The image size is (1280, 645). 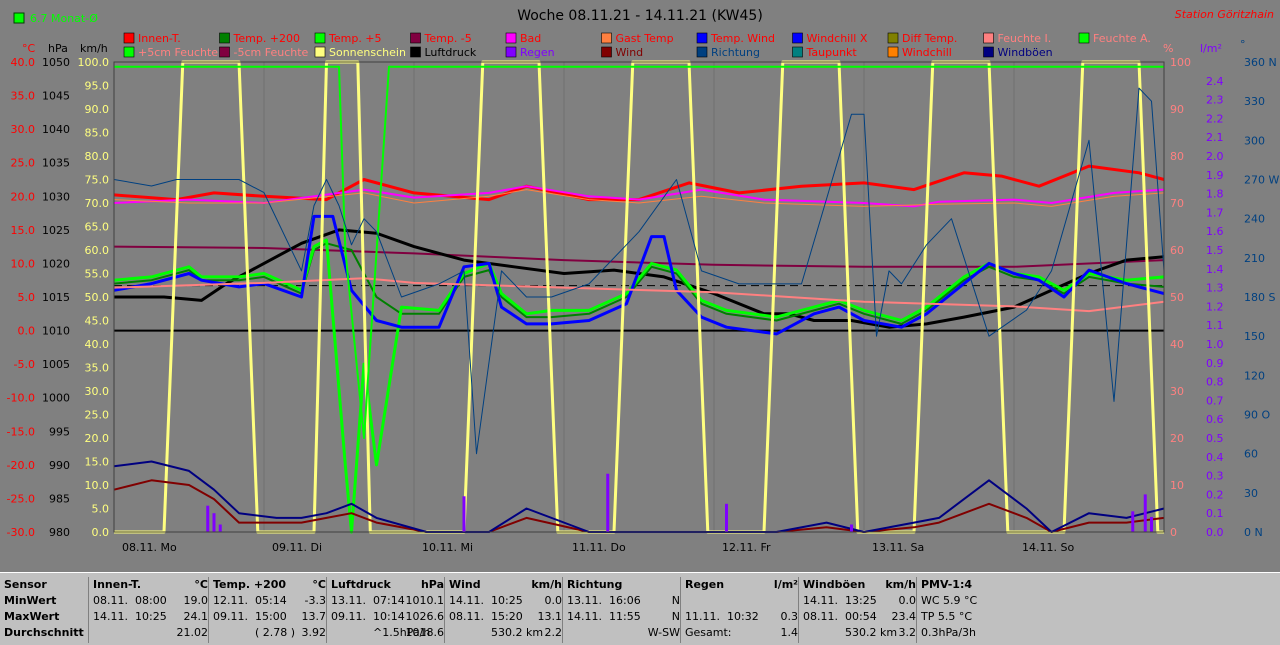 What do you see at coordinates (978, 601) in the screenshot?
I see `stats-cell-row: WC 5.9 °C` at bounding box center [978, 601].